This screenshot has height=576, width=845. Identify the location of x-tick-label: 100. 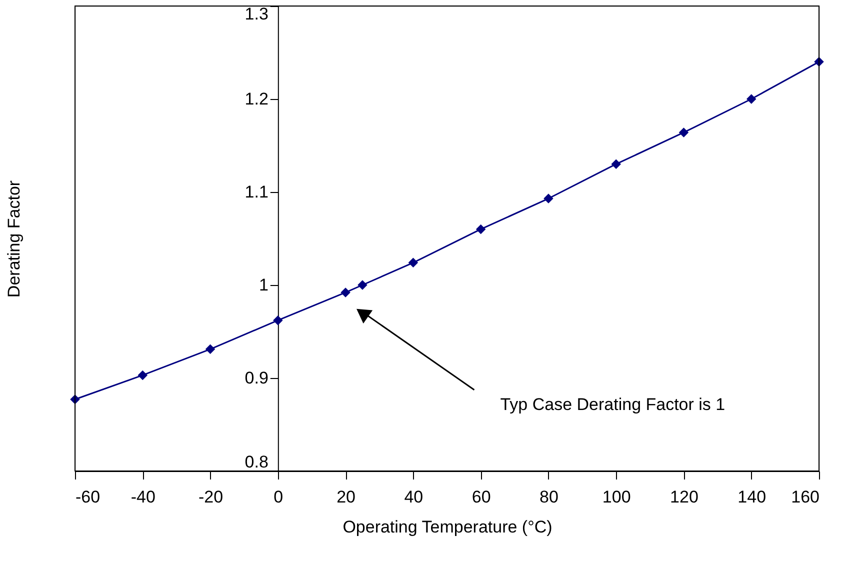
(616, 497).